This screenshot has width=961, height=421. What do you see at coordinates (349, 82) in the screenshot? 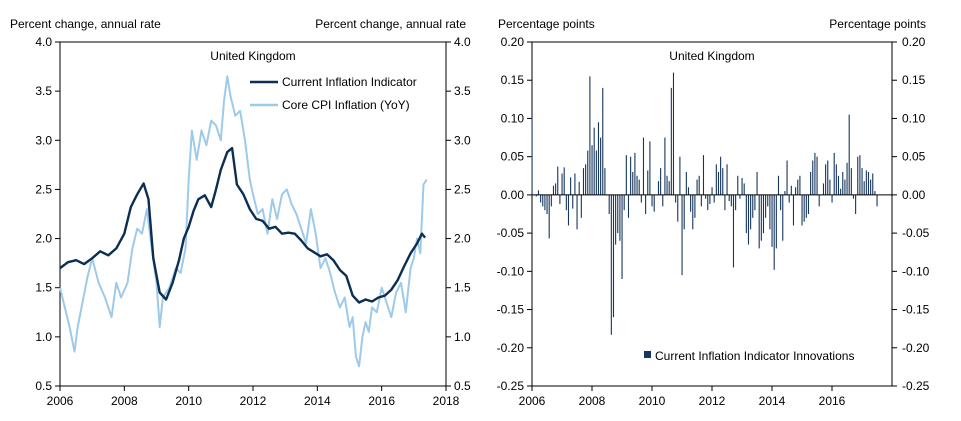
I see `legend-label-cii: Current Inflation Indicator` at bounding box center [349, 82].